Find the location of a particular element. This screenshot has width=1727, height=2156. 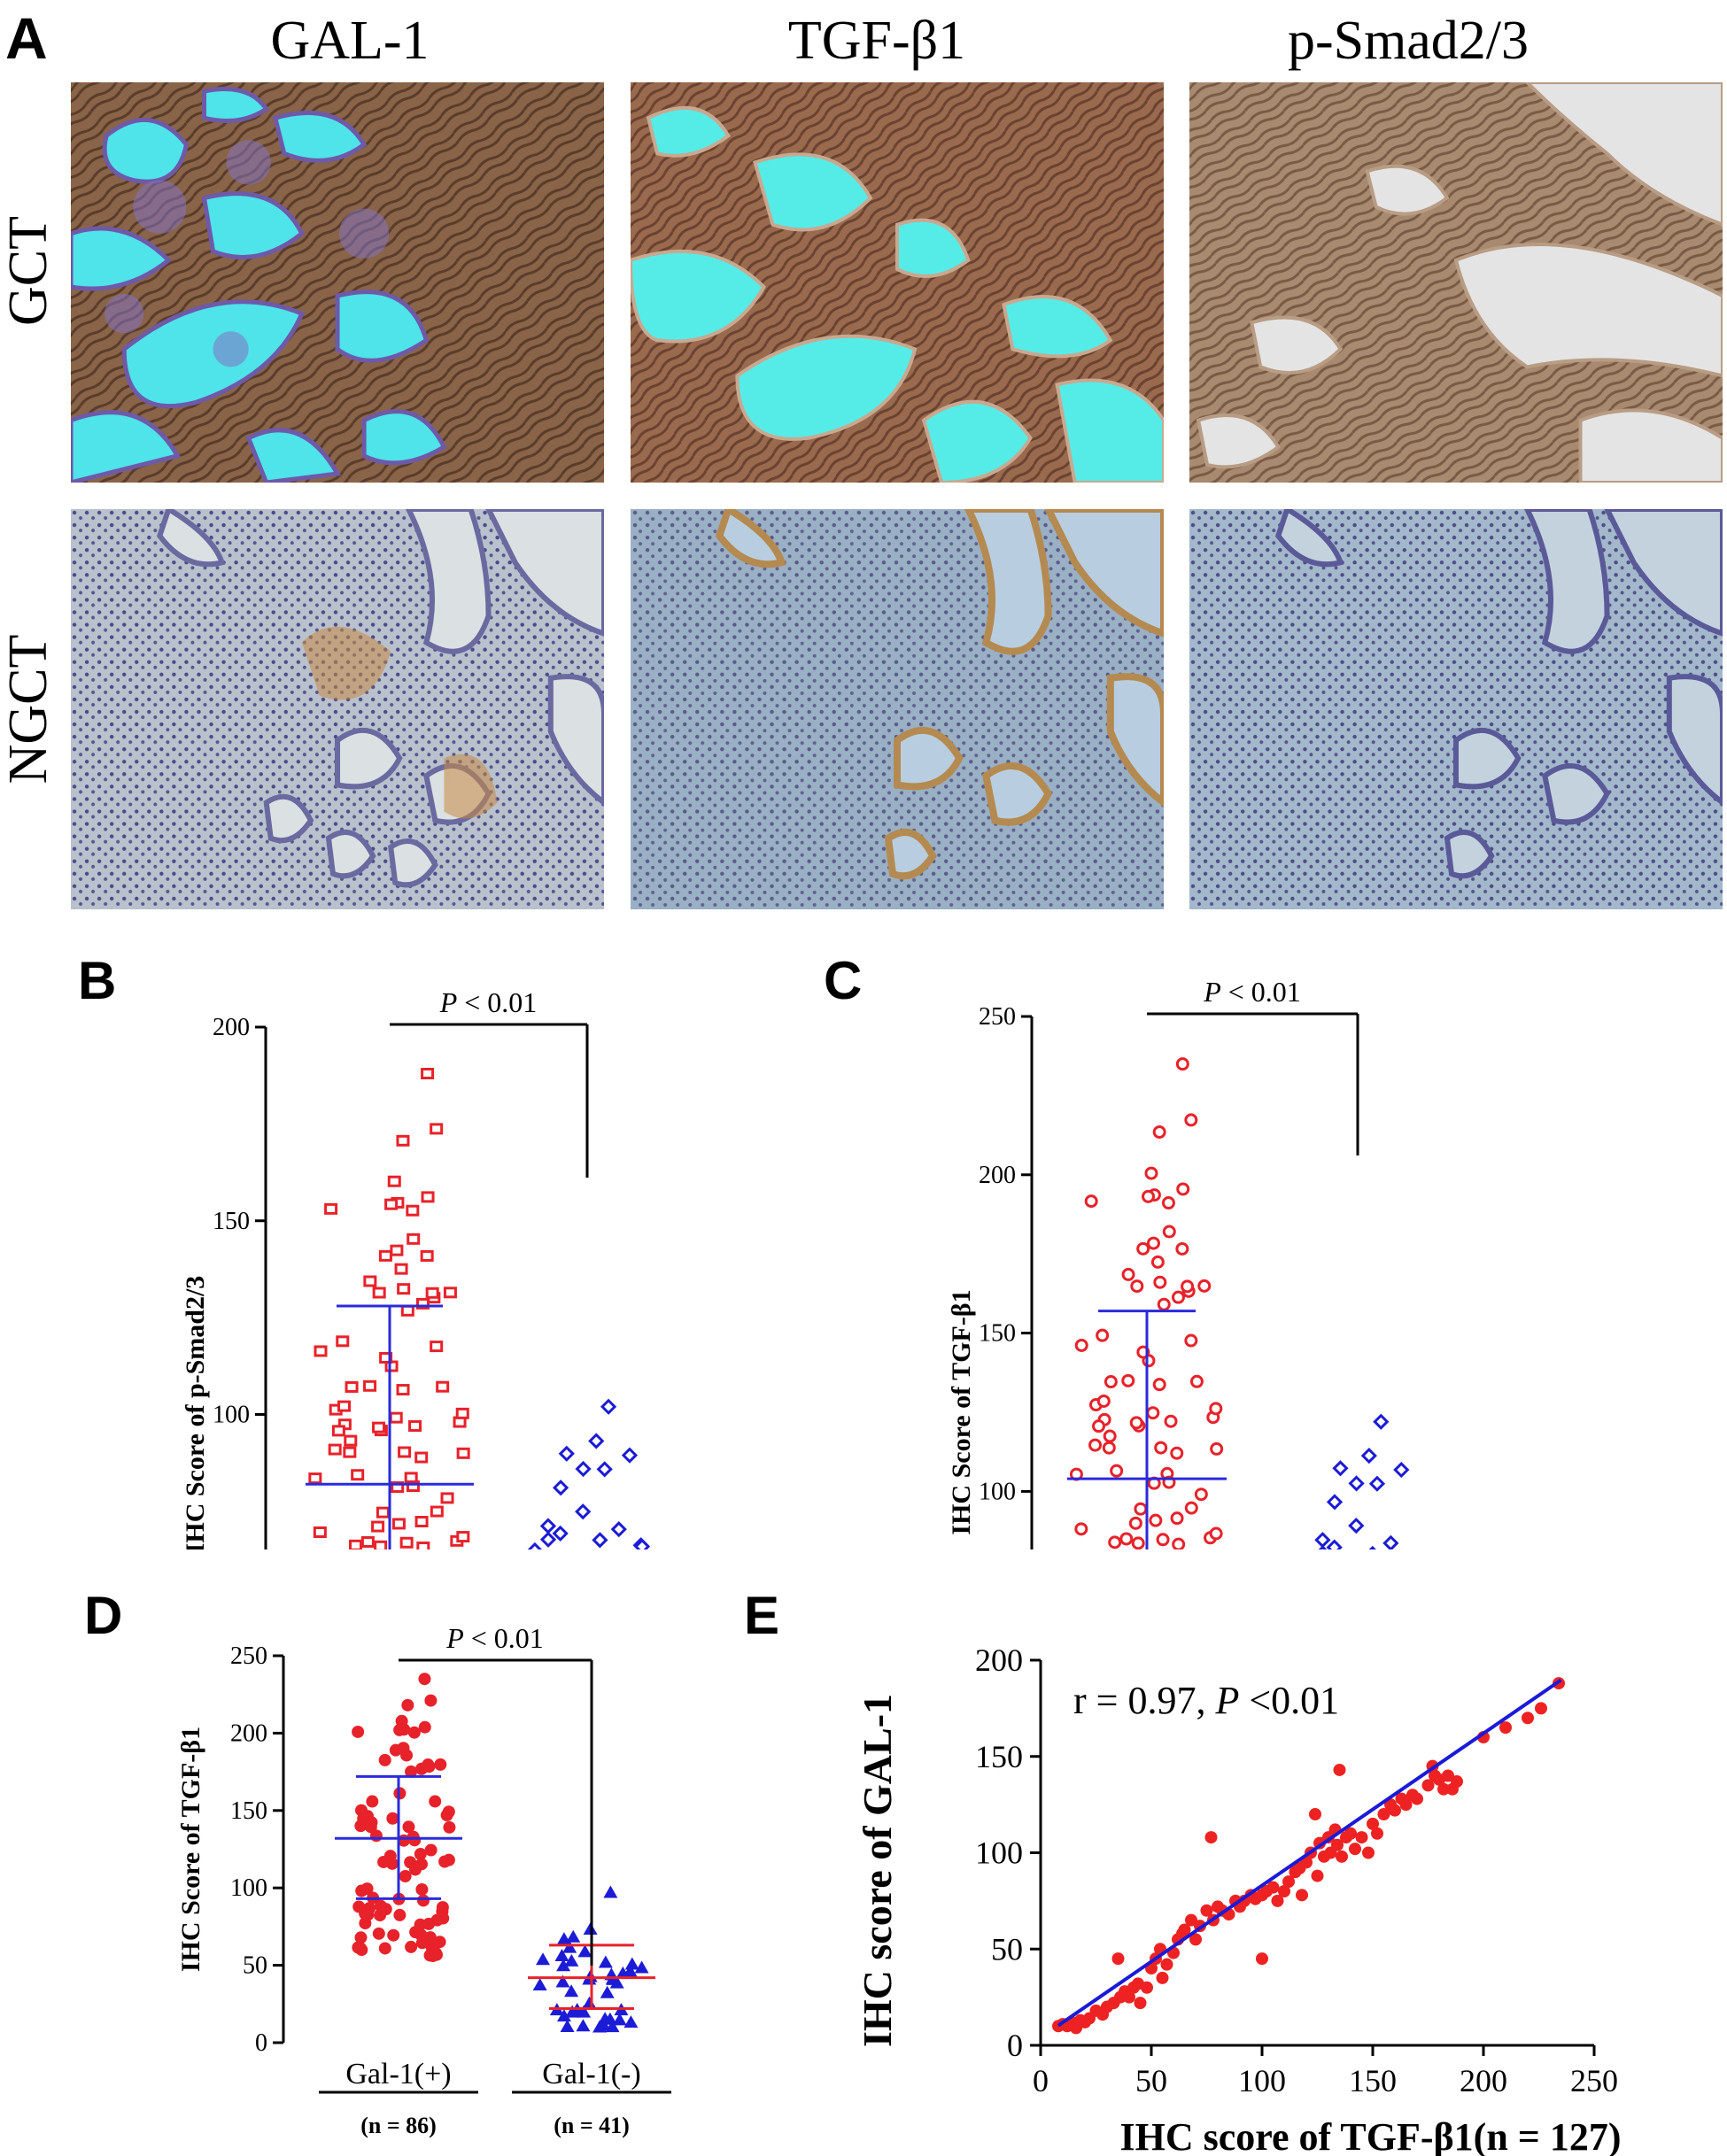

row-title-ngct: NGCT is located at coordinates (29, 709).